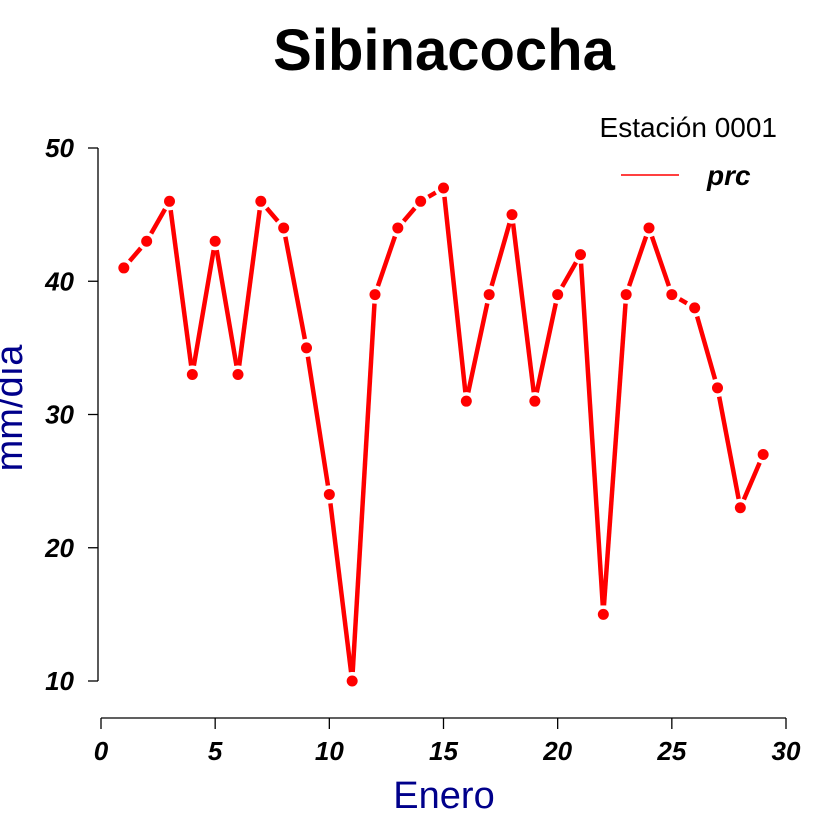 This screenshot has height=840, width=840. Describe the element at coordinates (101, 751) in the screenshot. I see `x-tick-label-0: 0` at that location.